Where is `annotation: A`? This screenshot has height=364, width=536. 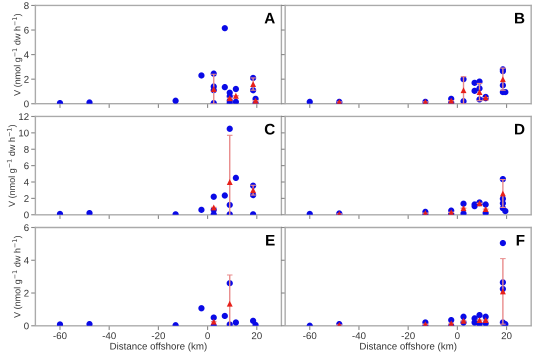 annotation: A is located at coordinates (269, 18).